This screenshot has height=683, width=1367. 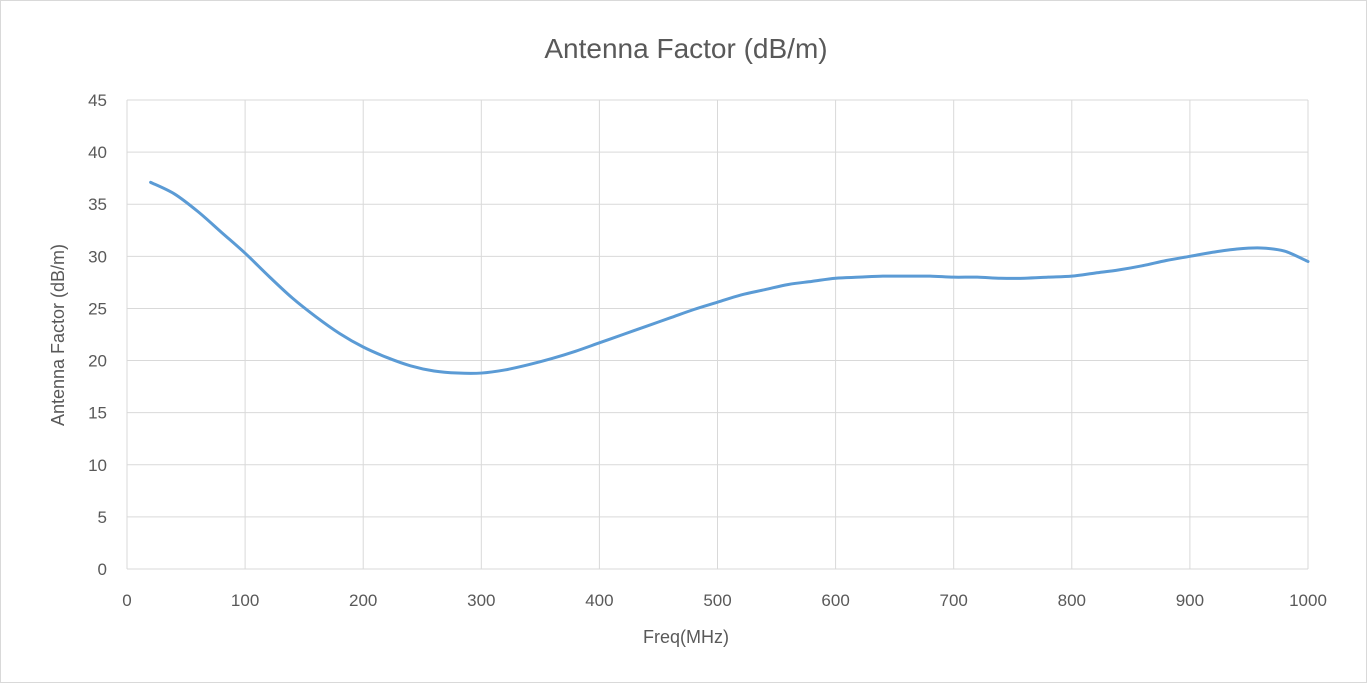 I want to click on chart-title: Antenna Factor (dB/m), so click(x=685, y=48).